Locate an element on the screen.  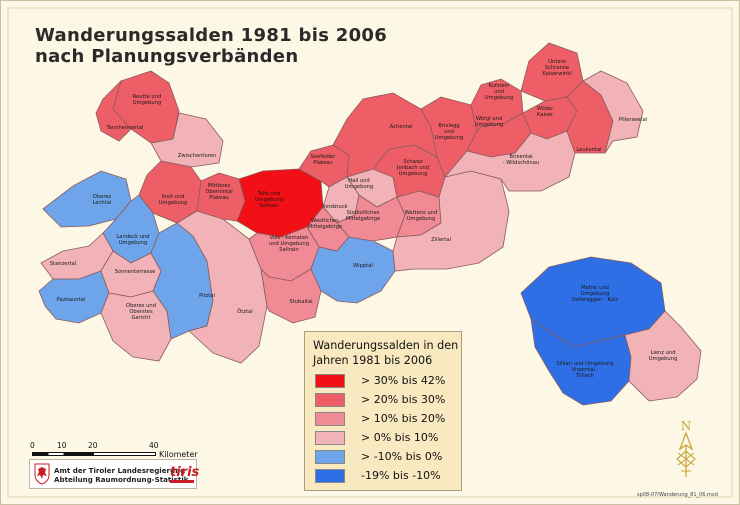
region-label: Telfs und Umgebung Sellrain is located at coordinates (269, 200).